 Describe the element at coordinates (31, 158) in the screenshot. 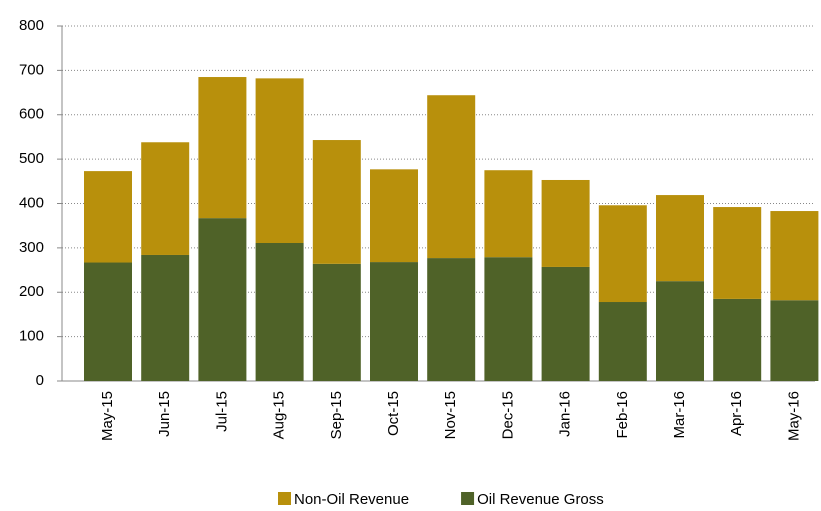

I see `y-tick-label: 500` at that location.